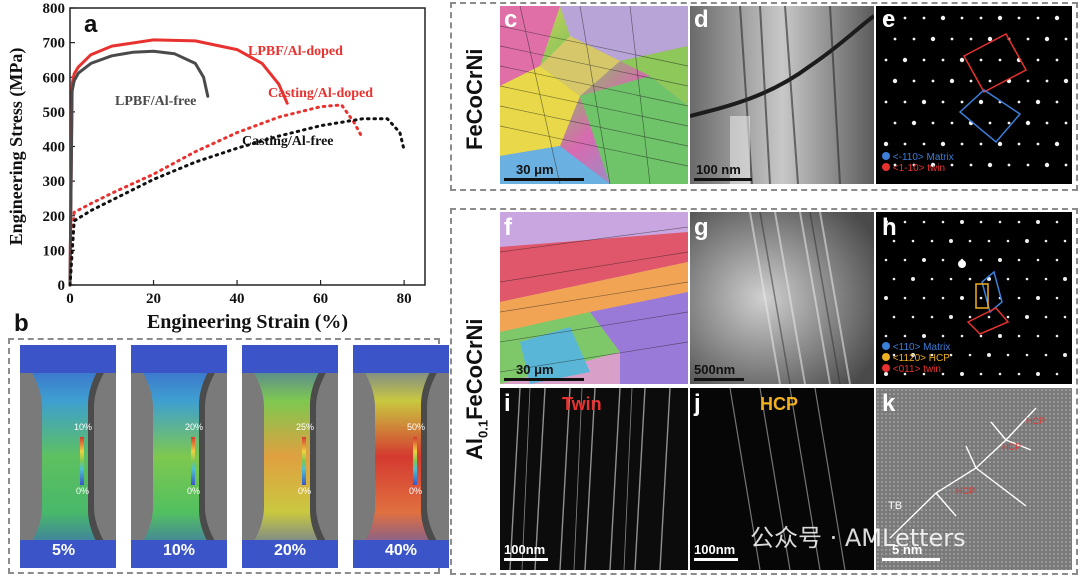  Describe the element at coordinates (526, 559) in the screenshot. I see `scale-i-bar` at that location.